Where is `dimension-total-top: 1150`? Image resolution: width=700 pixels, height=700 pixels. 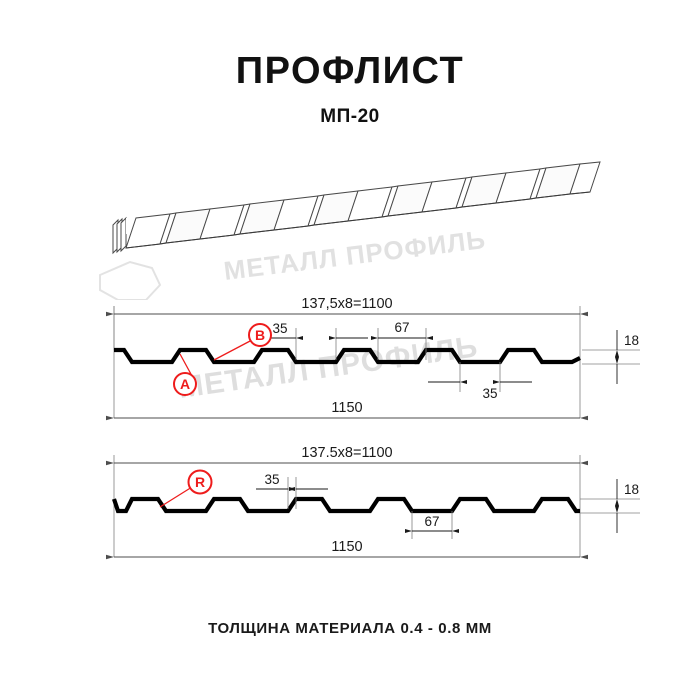 dimension-total-top: 1150 is located at coordinates (347, 410).